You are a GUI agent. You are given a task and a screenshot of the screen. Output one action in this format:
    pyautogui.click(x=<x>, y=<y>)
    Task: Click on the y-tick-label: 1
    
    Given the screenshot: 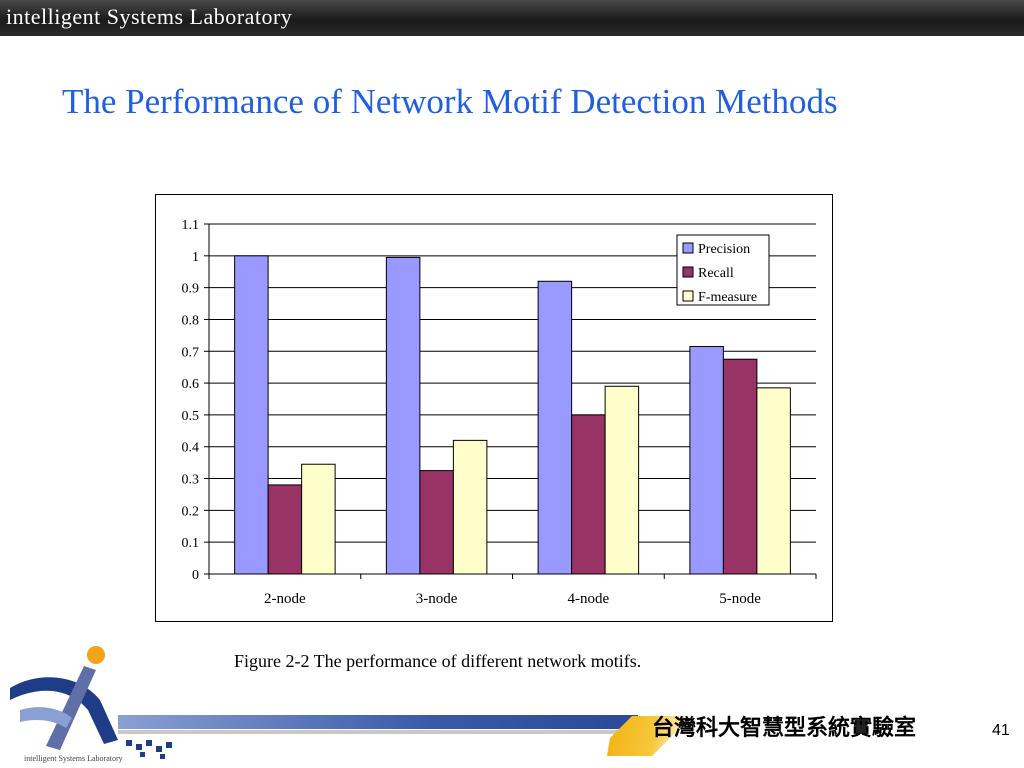 What is the action you would take?
    pyautogui.click(x=195, y=257)
    